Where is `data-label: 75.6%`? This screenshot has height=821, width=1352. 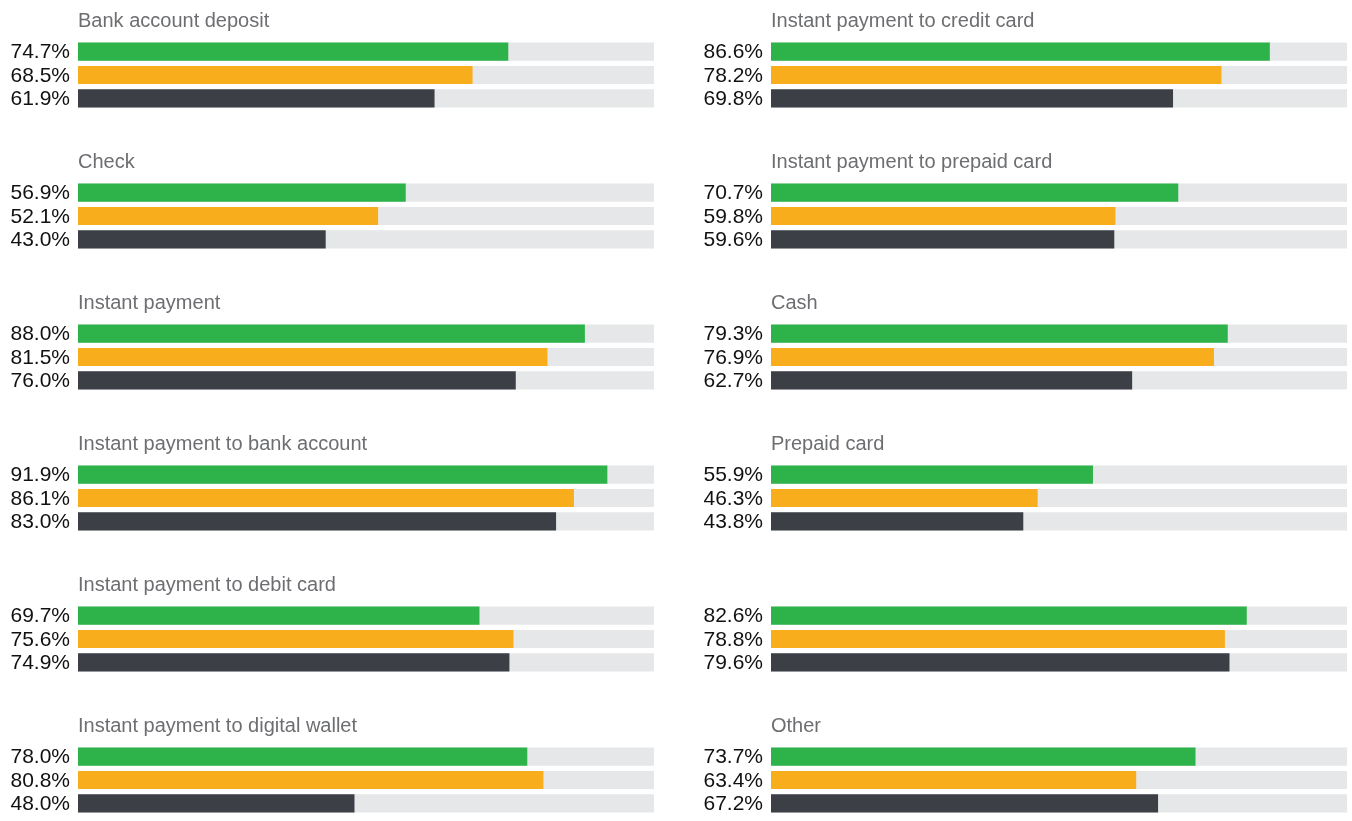 data-label: 75.6% is located at coordinates (40, 638).